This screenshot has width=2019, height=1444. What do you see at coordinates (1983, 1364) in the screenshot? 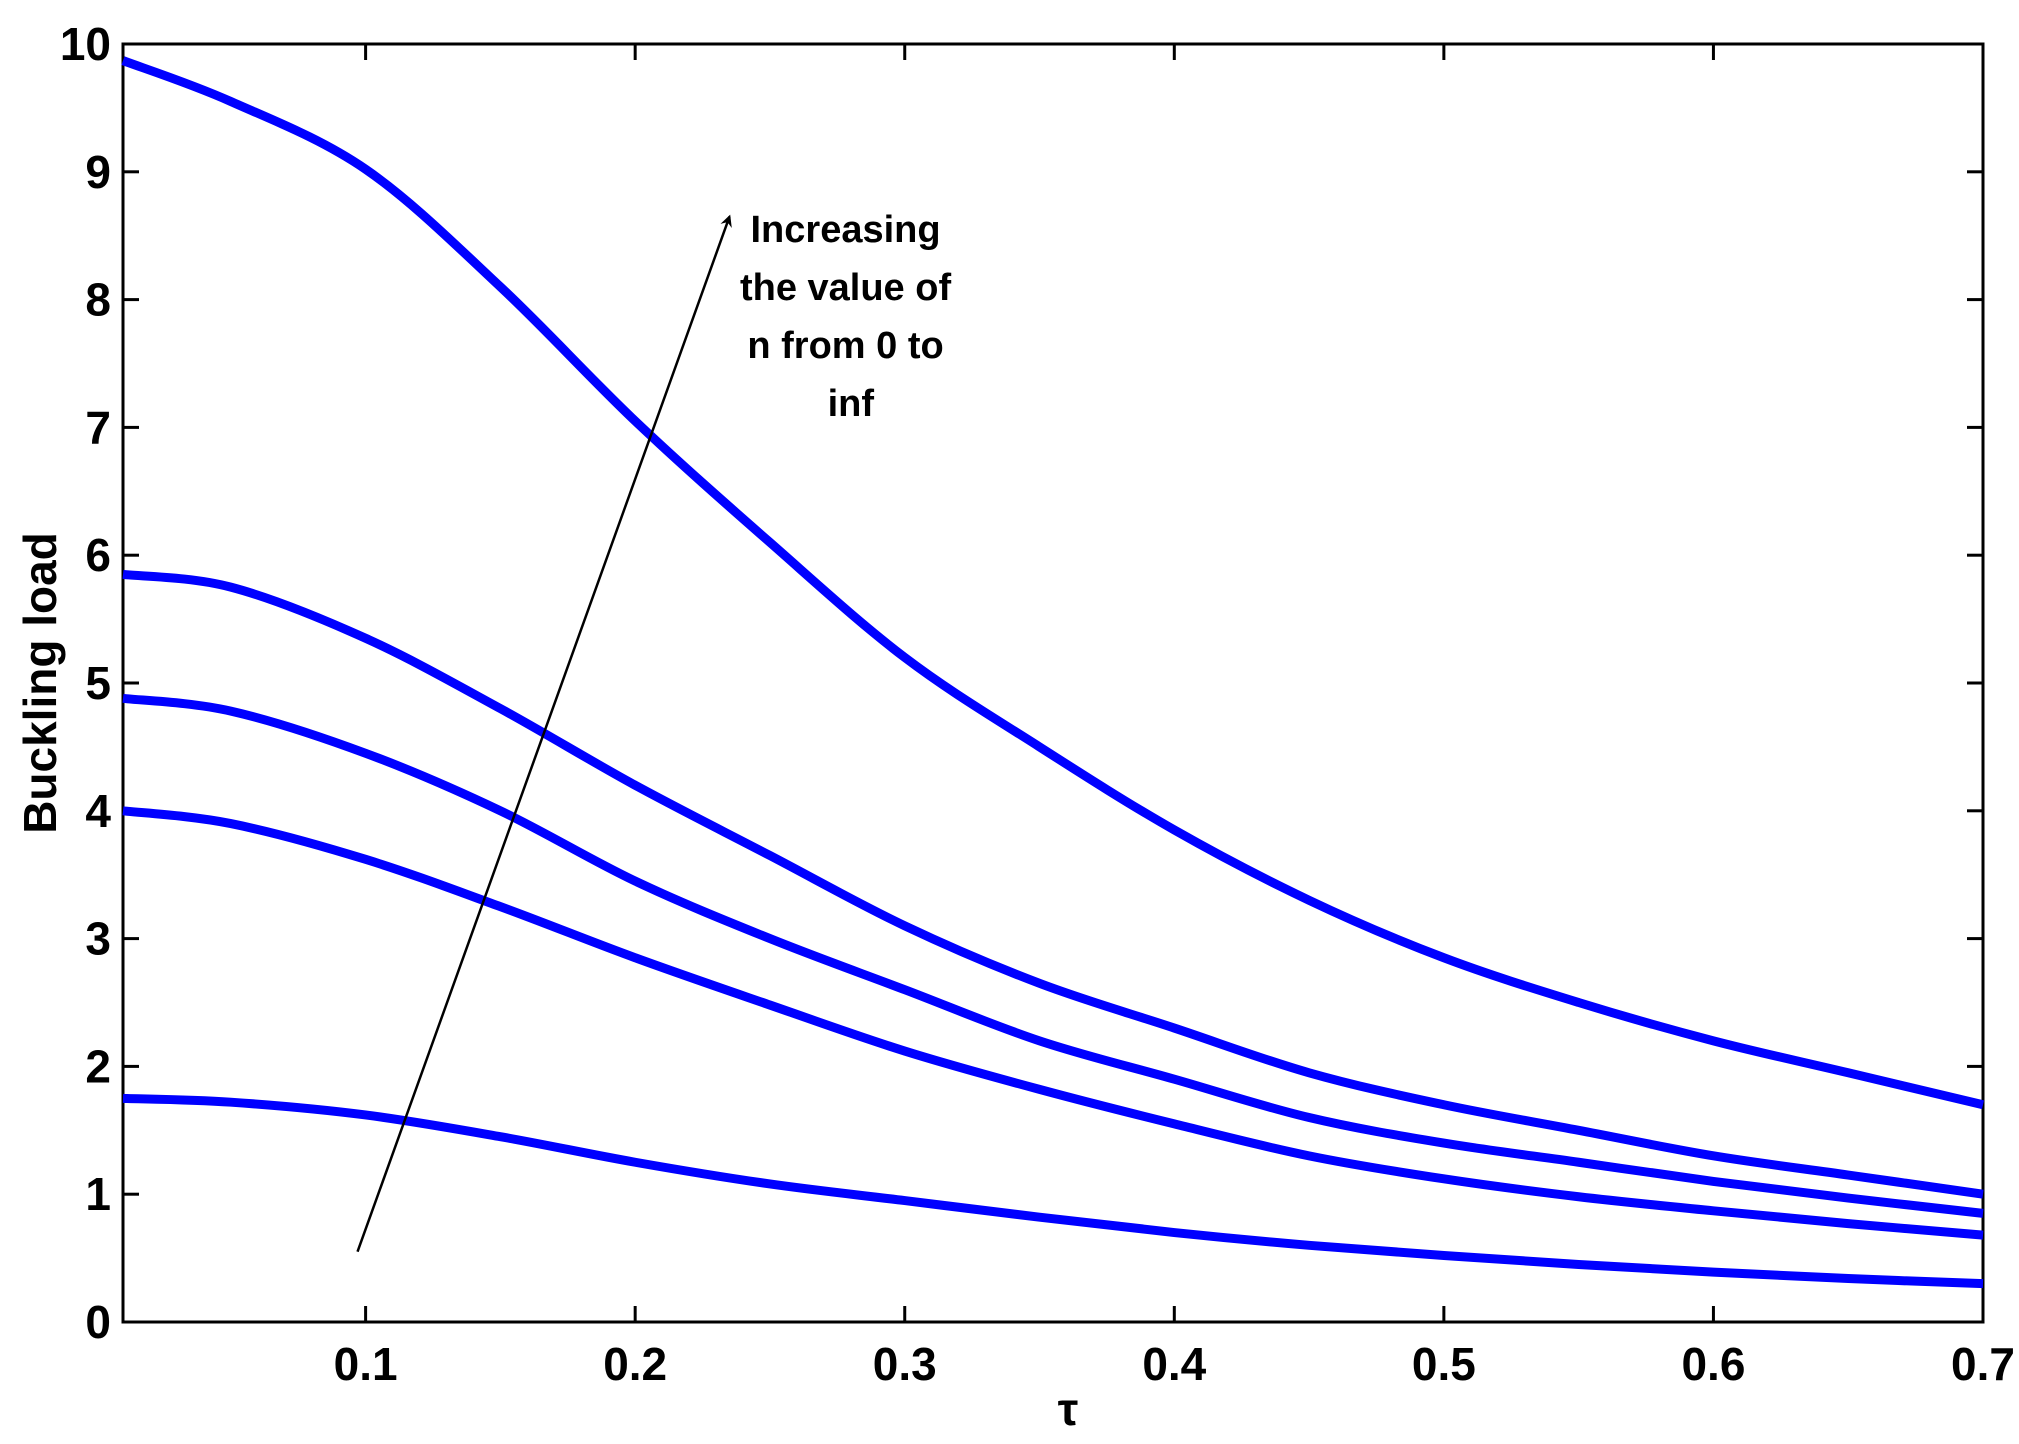
I see `x-tick-label: 0.7` at bounding box center [1983, 1364].